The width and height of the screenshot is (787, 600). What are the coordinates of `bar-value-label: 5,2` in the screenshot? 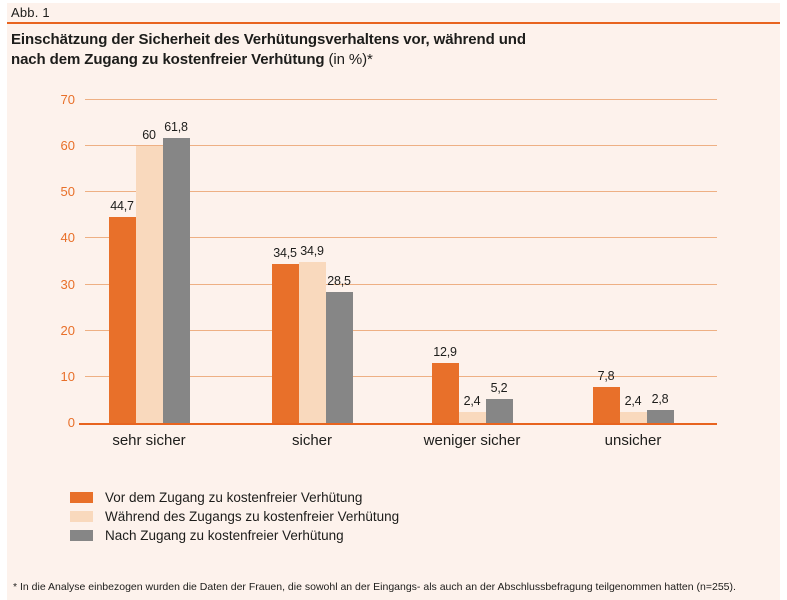 It's located at (499, 388).